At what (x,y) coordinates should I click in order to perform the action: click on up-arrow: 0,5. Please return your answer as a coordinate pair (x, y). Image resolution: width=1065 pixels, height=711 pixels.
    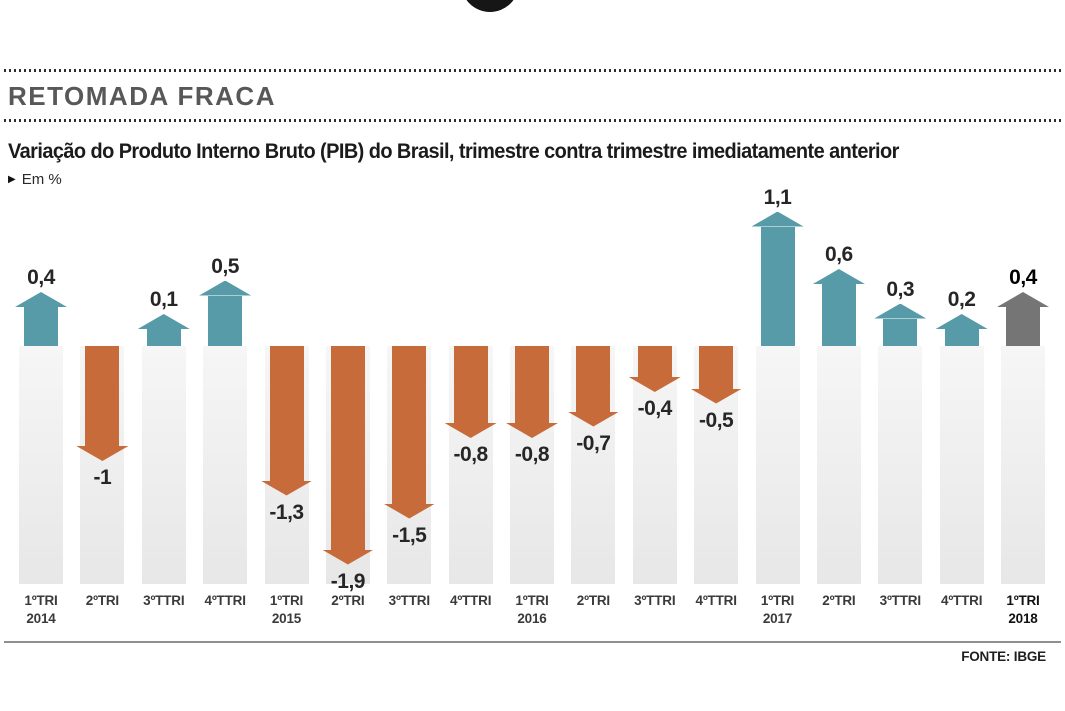
    Looking at the image, I should click on (225, 300).